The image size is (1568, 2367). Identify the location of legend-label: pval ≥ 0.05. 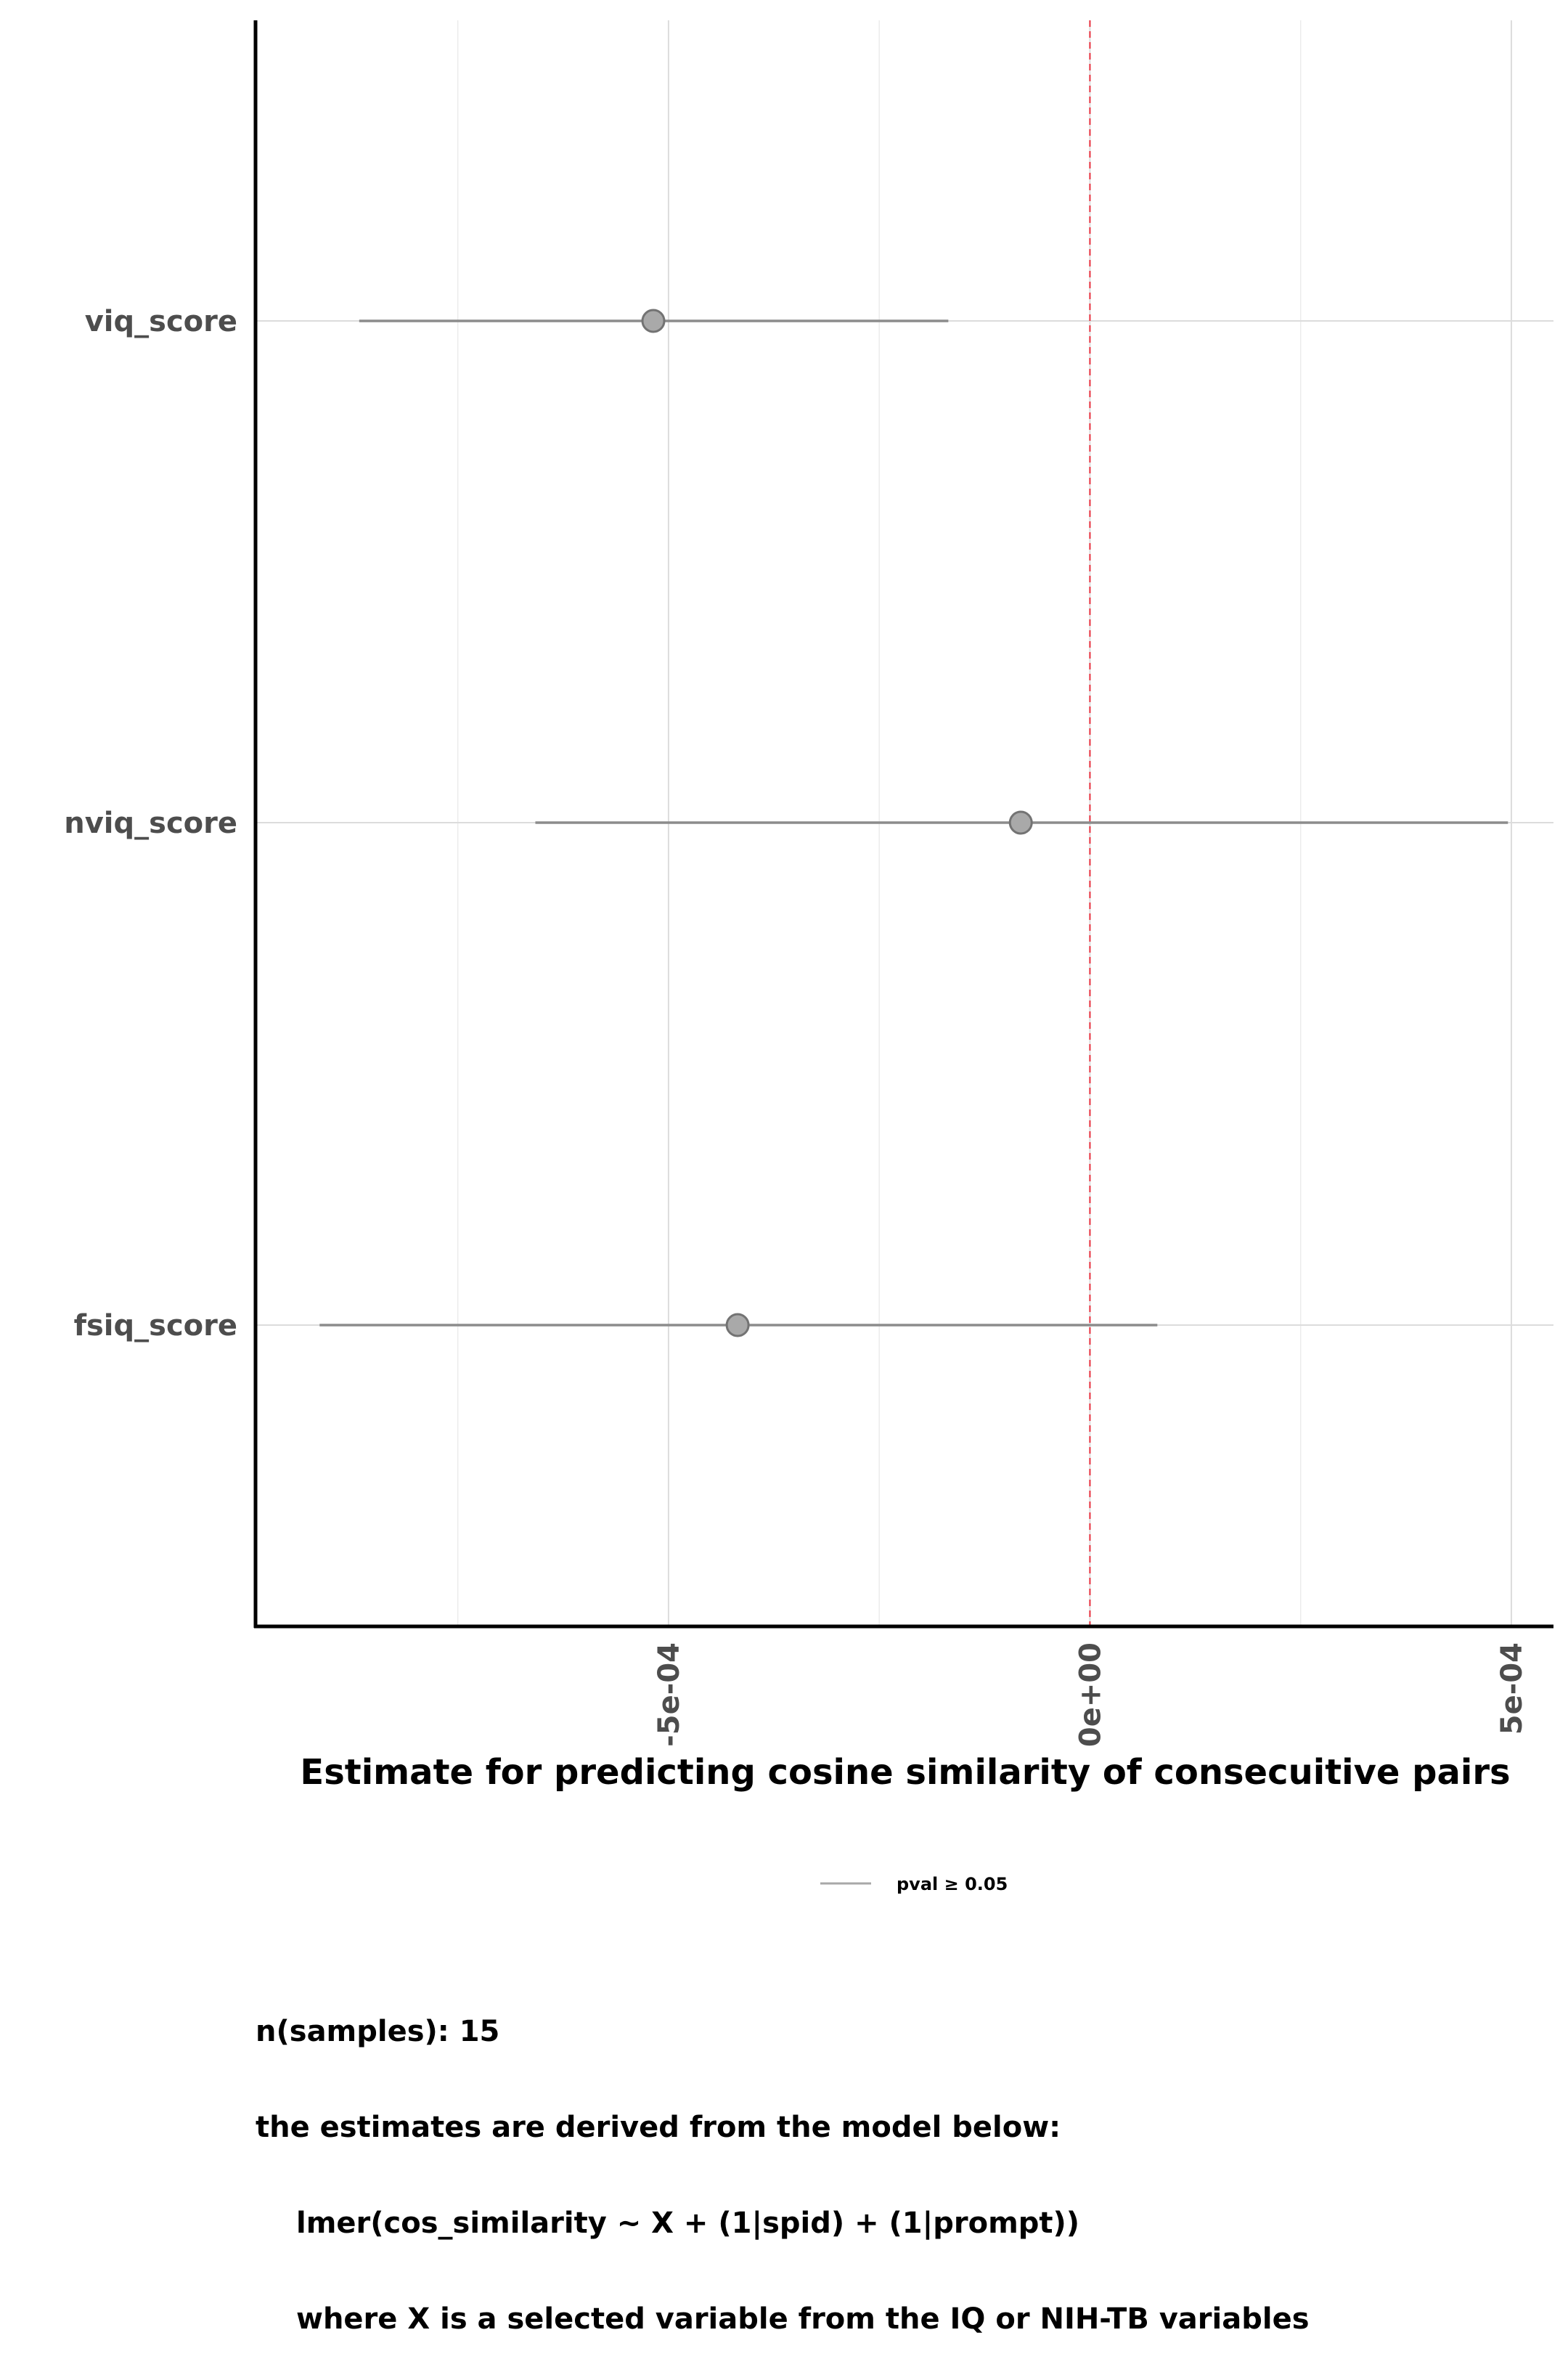
(953, 1884).